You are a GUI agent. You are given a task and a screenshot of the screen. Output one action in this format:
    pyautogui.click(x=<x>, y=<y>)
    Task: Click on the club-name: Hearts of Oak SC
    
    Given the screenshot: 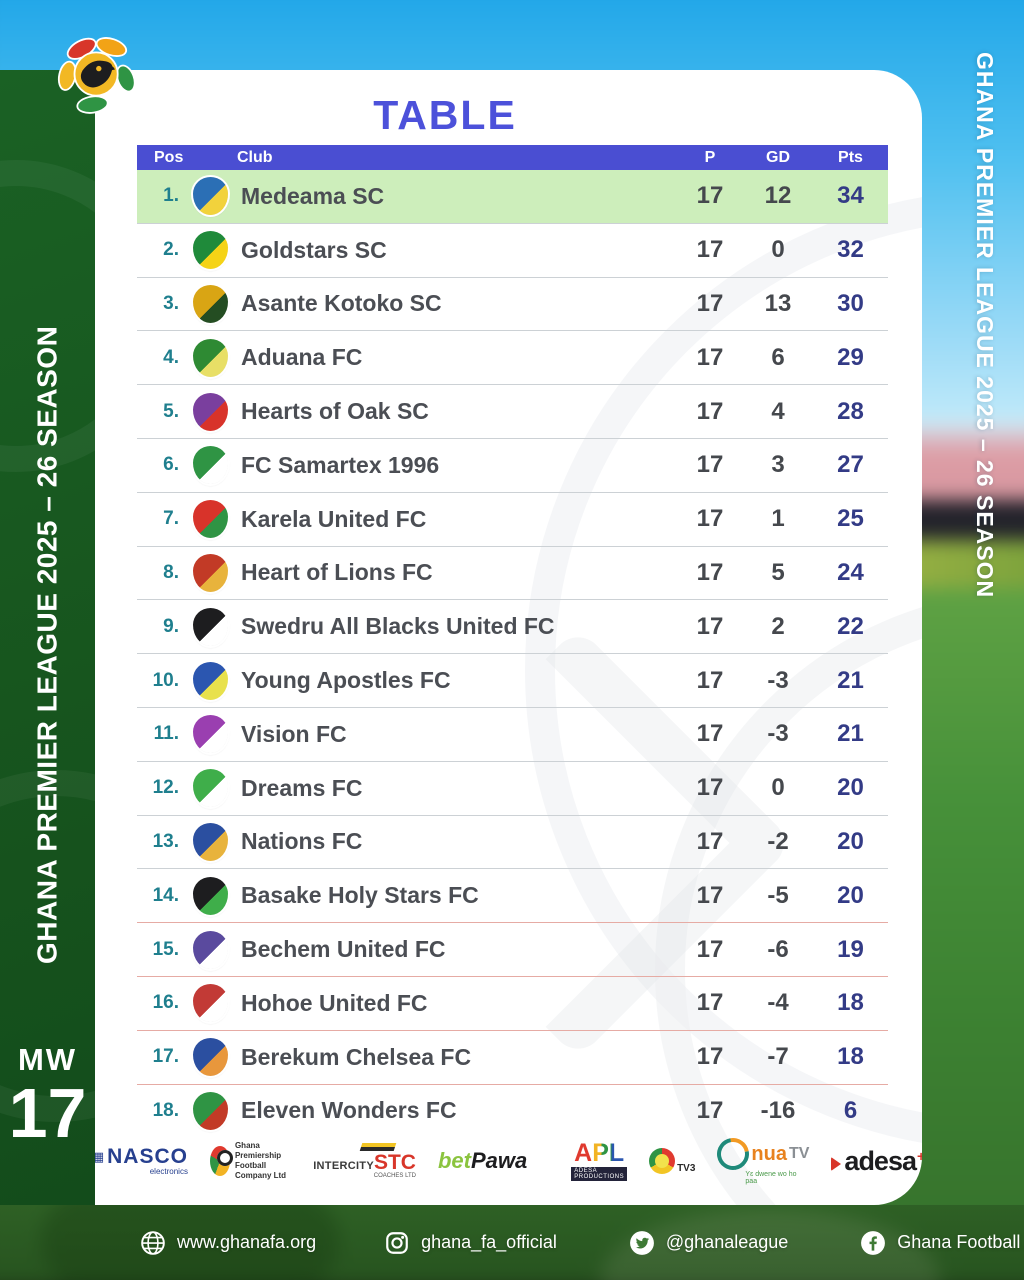 What is the action you would take?
    pyautogui.click(x=335, y=411)
    